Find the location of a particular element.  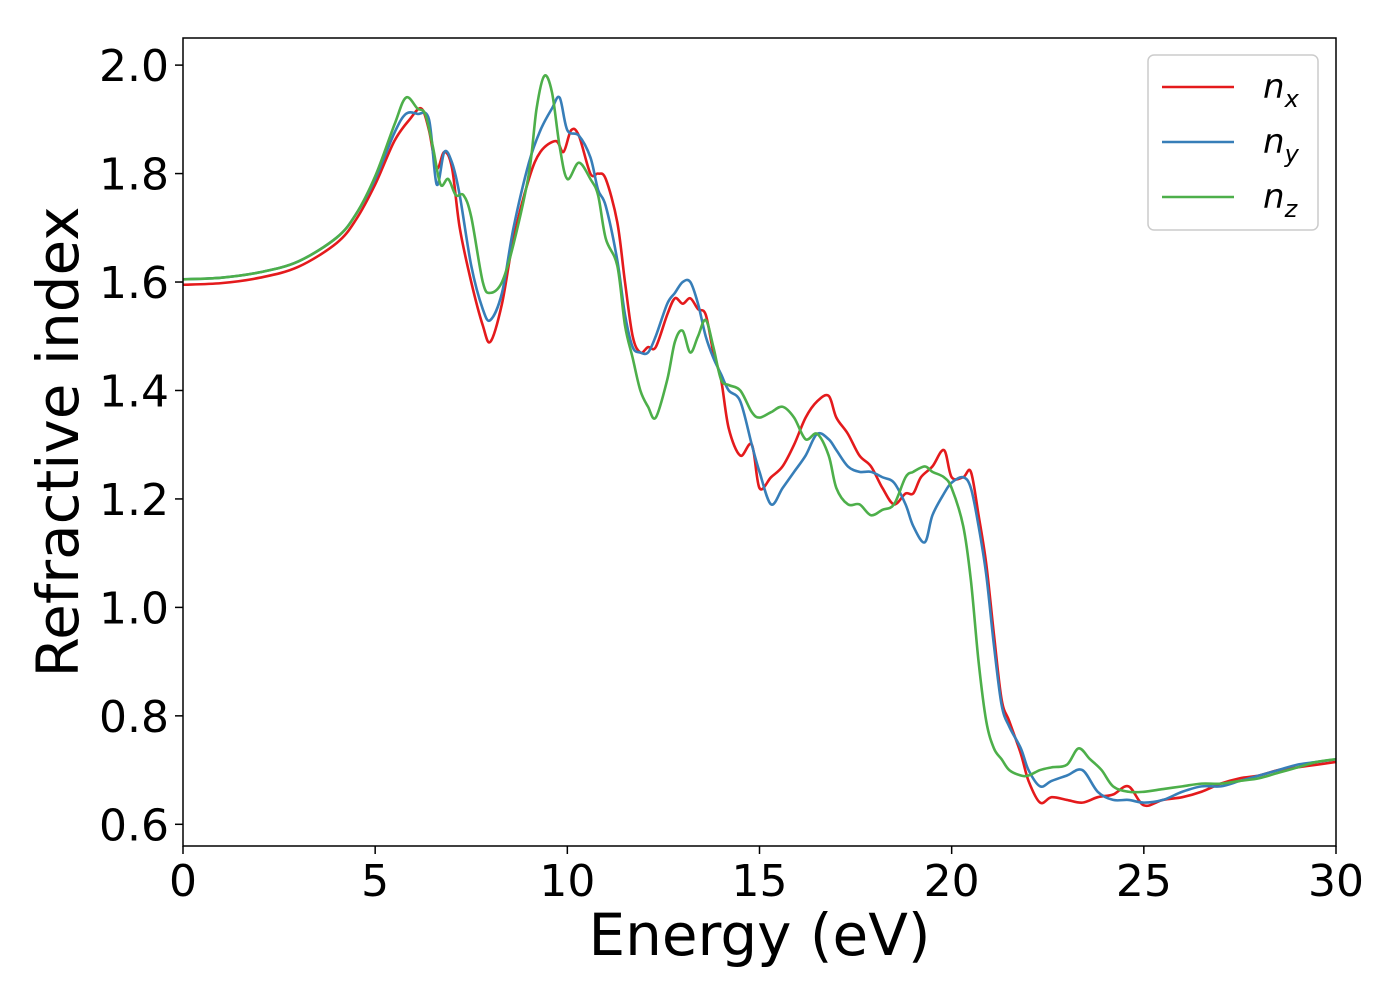

x-tick-label: 20 is located at coordinates (952, 881).